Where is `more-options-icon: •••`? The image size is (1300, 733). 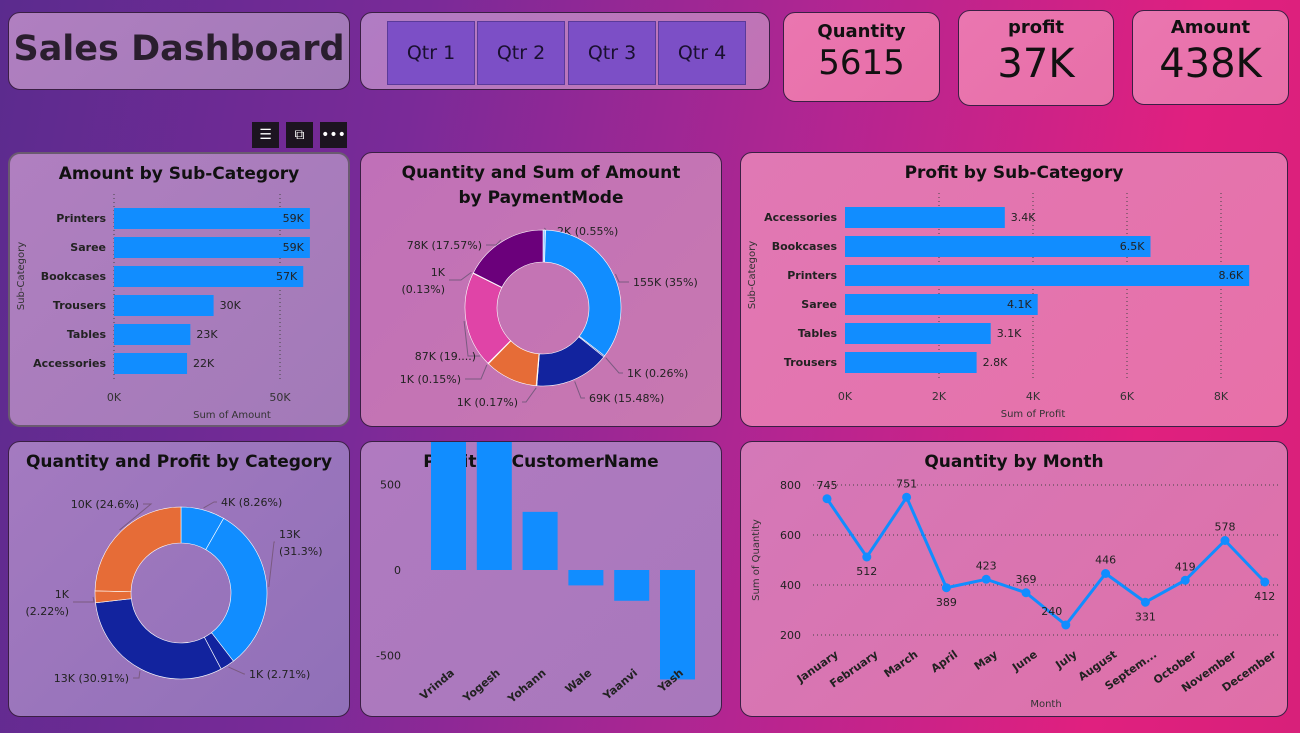 more-options-icon: ••• is located at coordinates (333, 135).